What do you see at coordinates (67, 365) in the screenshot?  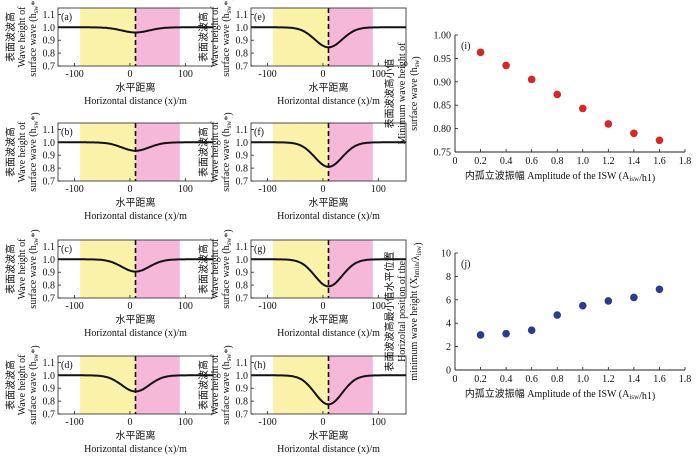 I see `panel-label: (d)` at bounding box center [67, 365].